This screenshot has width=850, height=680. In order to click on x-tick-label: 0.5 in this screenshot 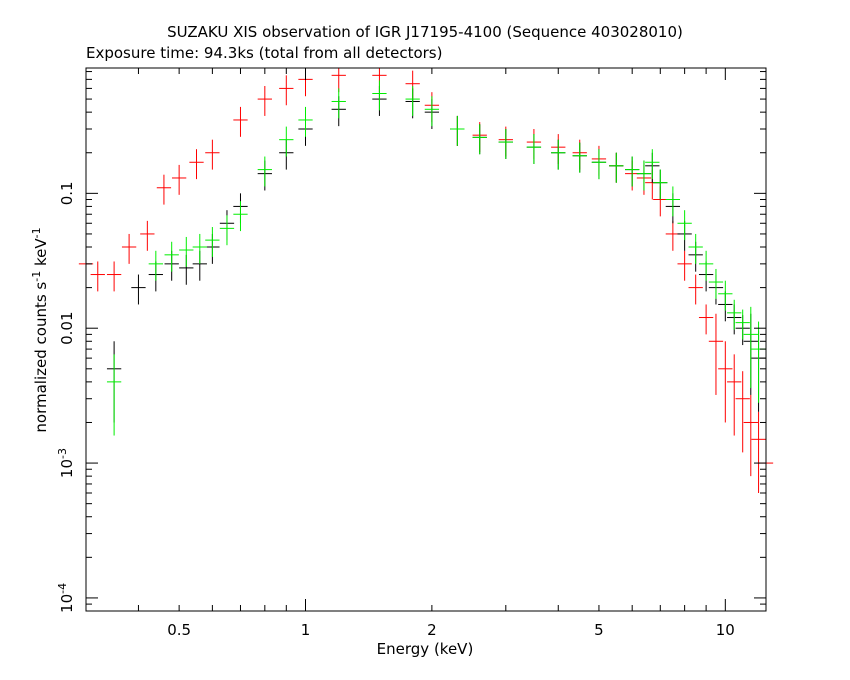, I will do `click(179, 630)`.